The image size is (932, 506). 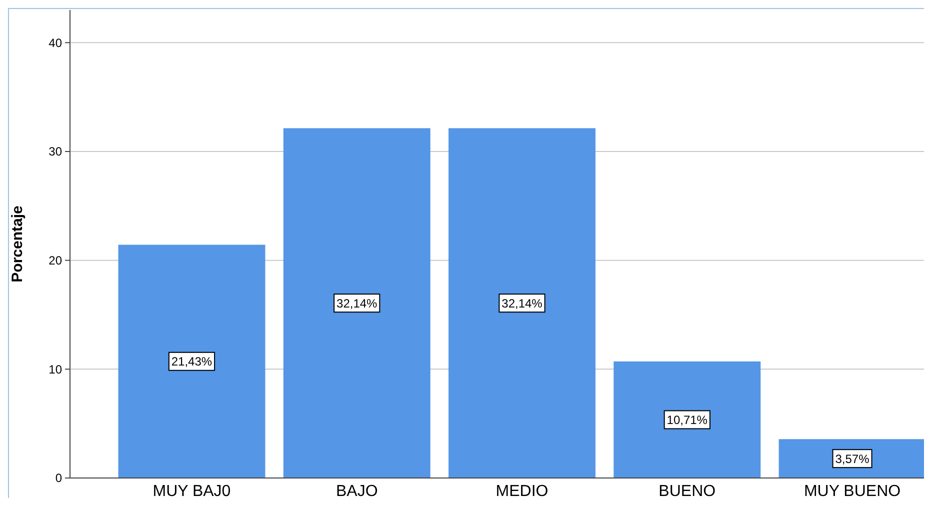 What do you see at coordinates (55, 151) in the screenshot?
I see `y-tick-label: 30` at bounding box center [55, 151].